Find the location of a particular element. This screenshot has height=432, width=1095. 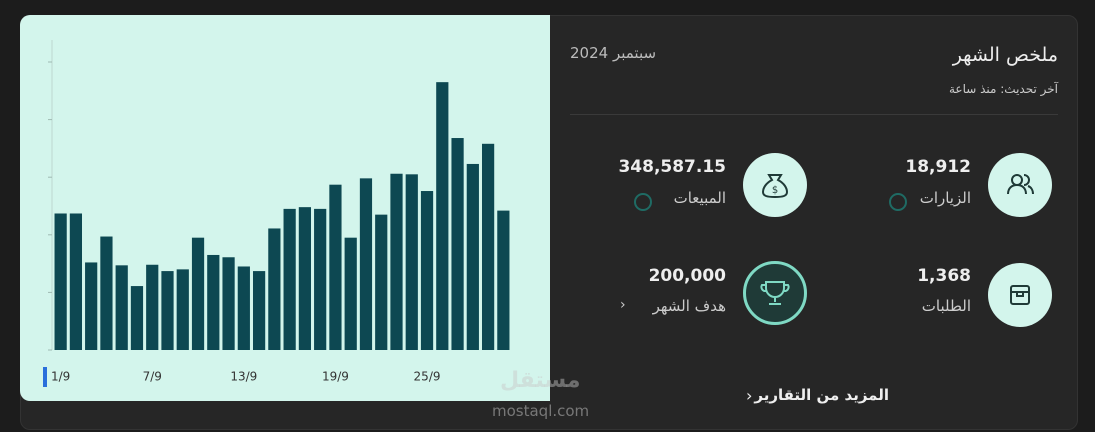

watermark-brand: مستقل is located at coordinates (540, 380).